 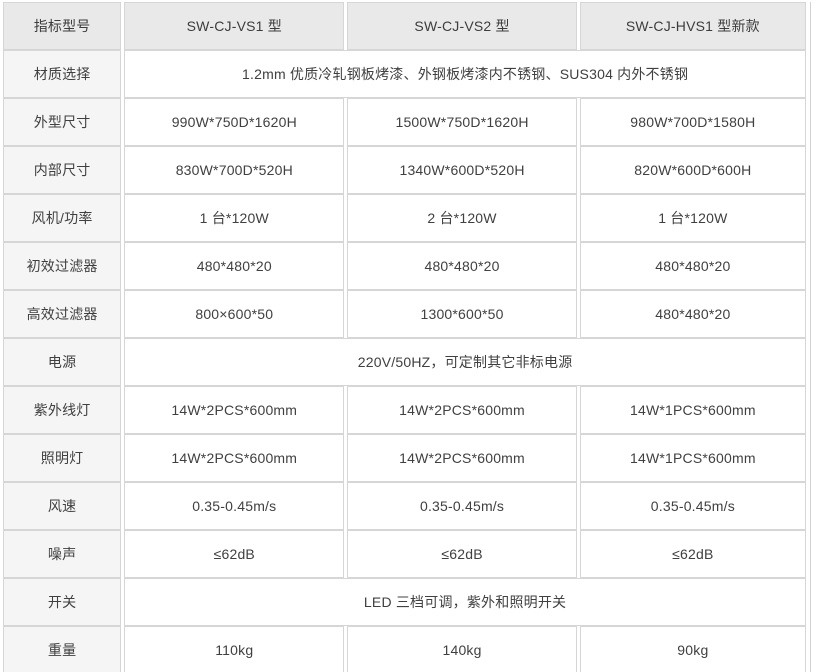 I want to click on row-label: 风机/功率, so click(x=62, y=218).